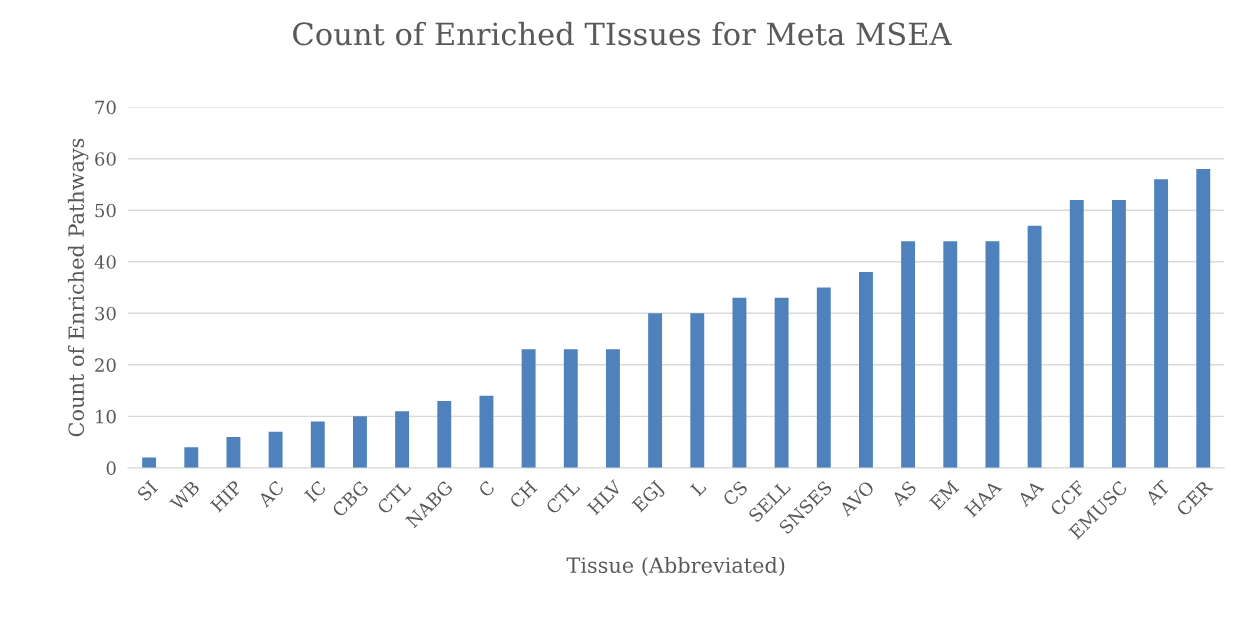 The image size is (1243, 623). What do you see at coordinates (105, 107) in the screenshot?
I see `y-tick-label: 70` at bounding box center [105, 107].